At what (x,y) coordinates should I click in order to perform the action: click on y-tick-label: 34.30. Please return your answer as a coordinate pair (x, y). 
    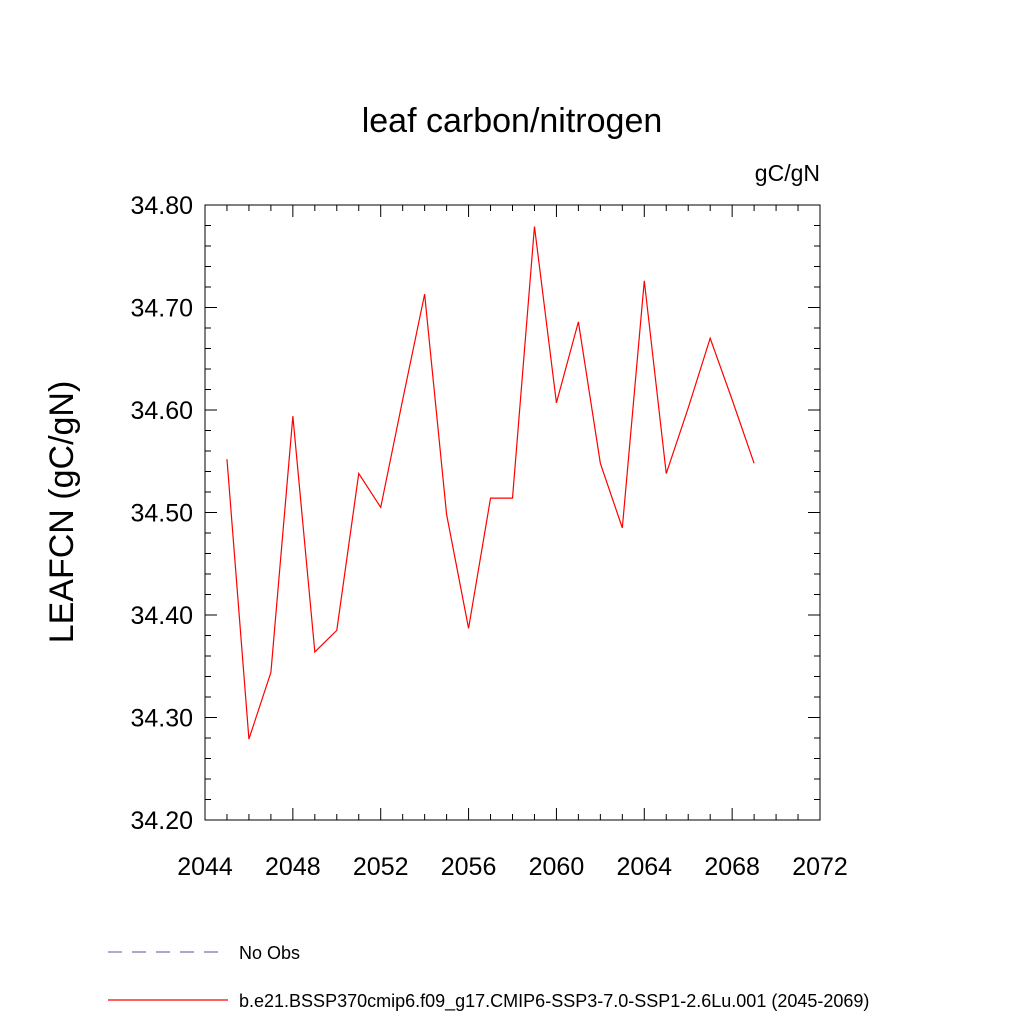
    Looking at the image, I should click on (161, 719).